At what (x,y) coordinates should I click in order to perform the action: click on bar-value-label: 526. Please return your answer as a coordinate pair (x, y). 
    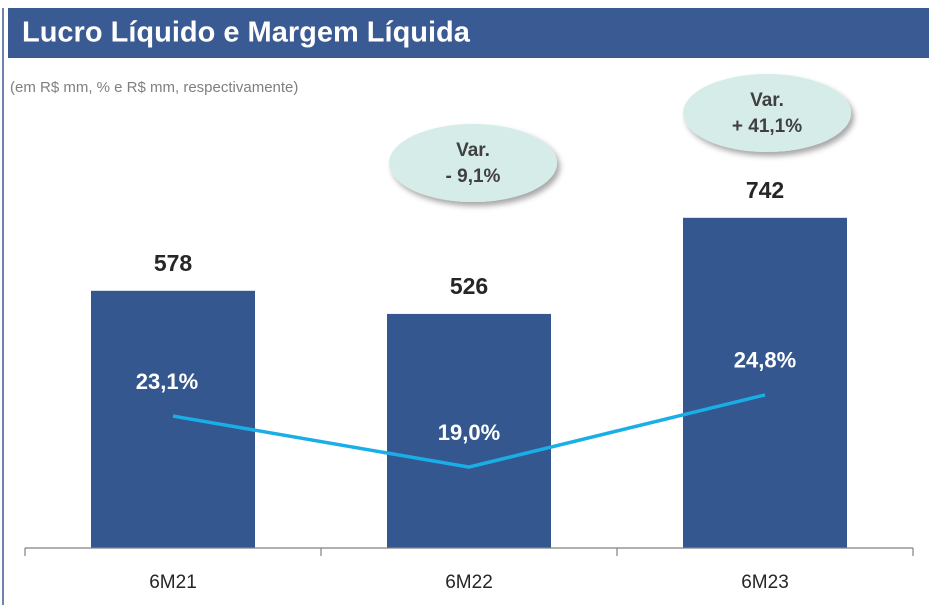
    Looking at the image, I should click on (469, 286).